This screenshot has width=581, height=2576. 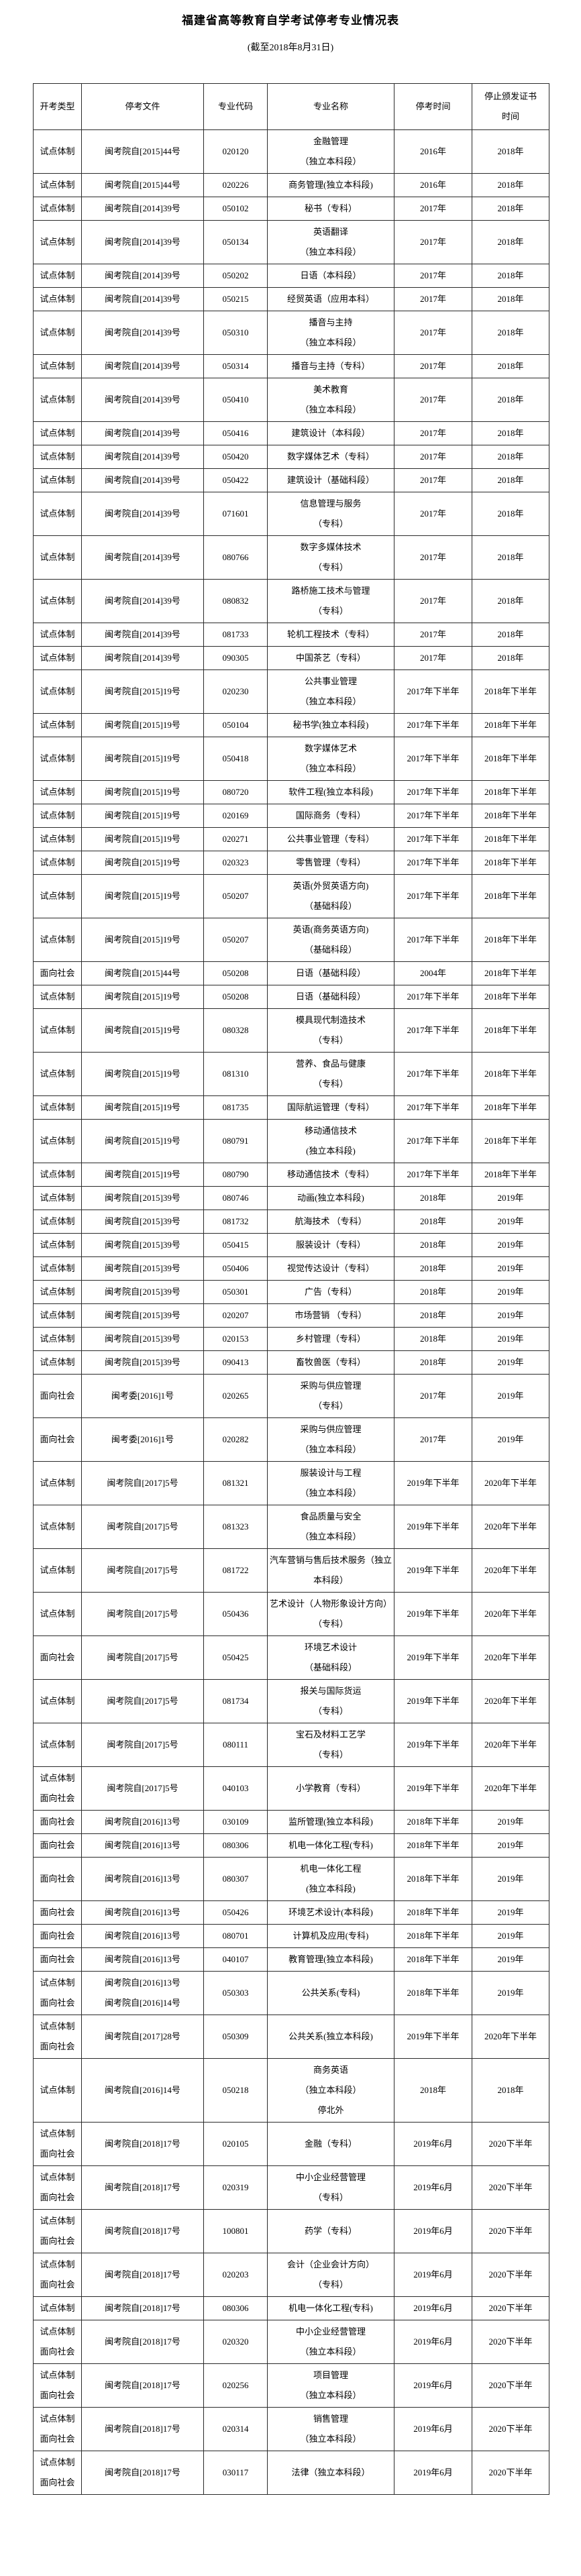 I want to click on cell-major-code: 081734, so click(x=235, y=1701).